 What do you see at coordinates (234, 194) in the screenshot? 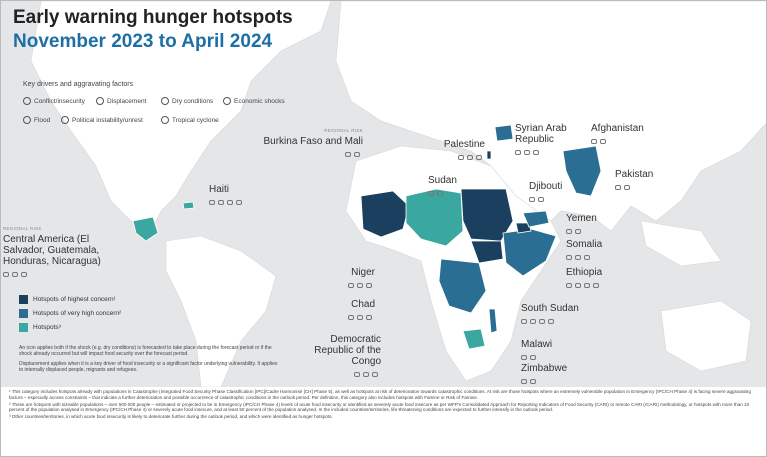
I see `country-label: Haiti` at bounding box center [234, 194].